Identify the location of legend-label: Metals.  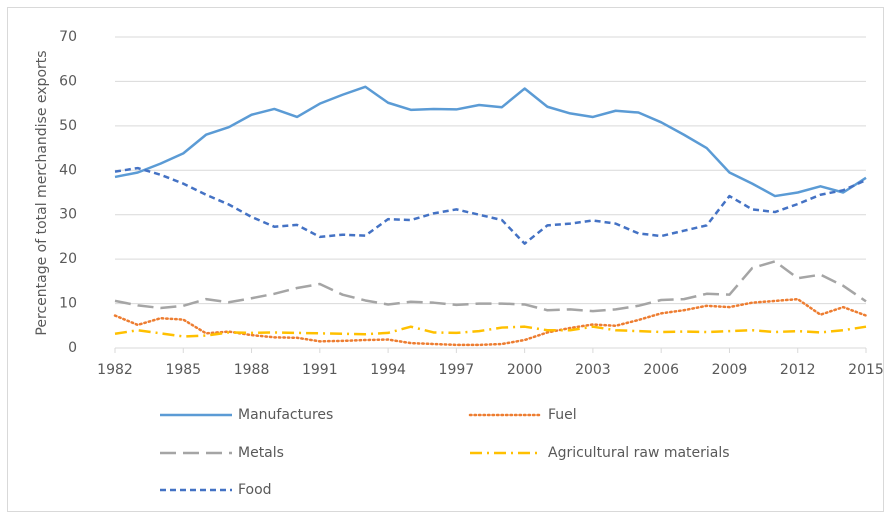
(261, 453).